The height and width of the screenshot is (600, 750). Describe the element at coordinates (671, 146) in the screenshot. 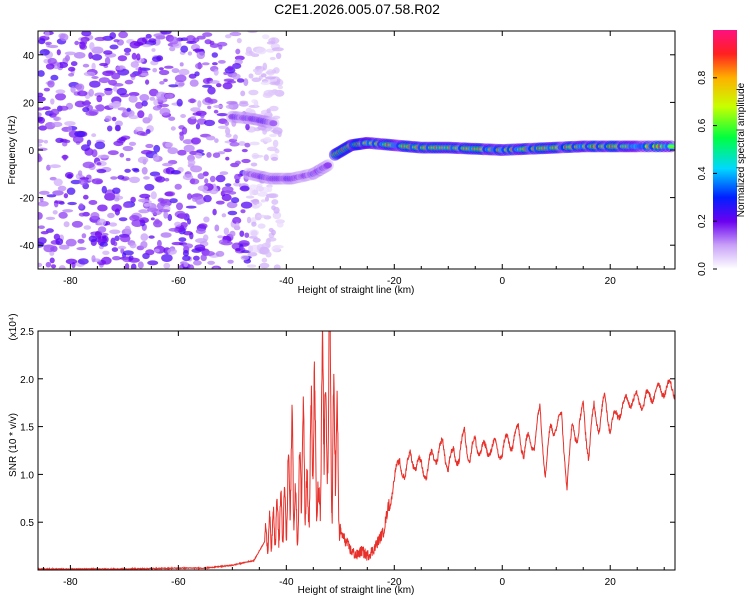

I see `branch-peak` at that location.